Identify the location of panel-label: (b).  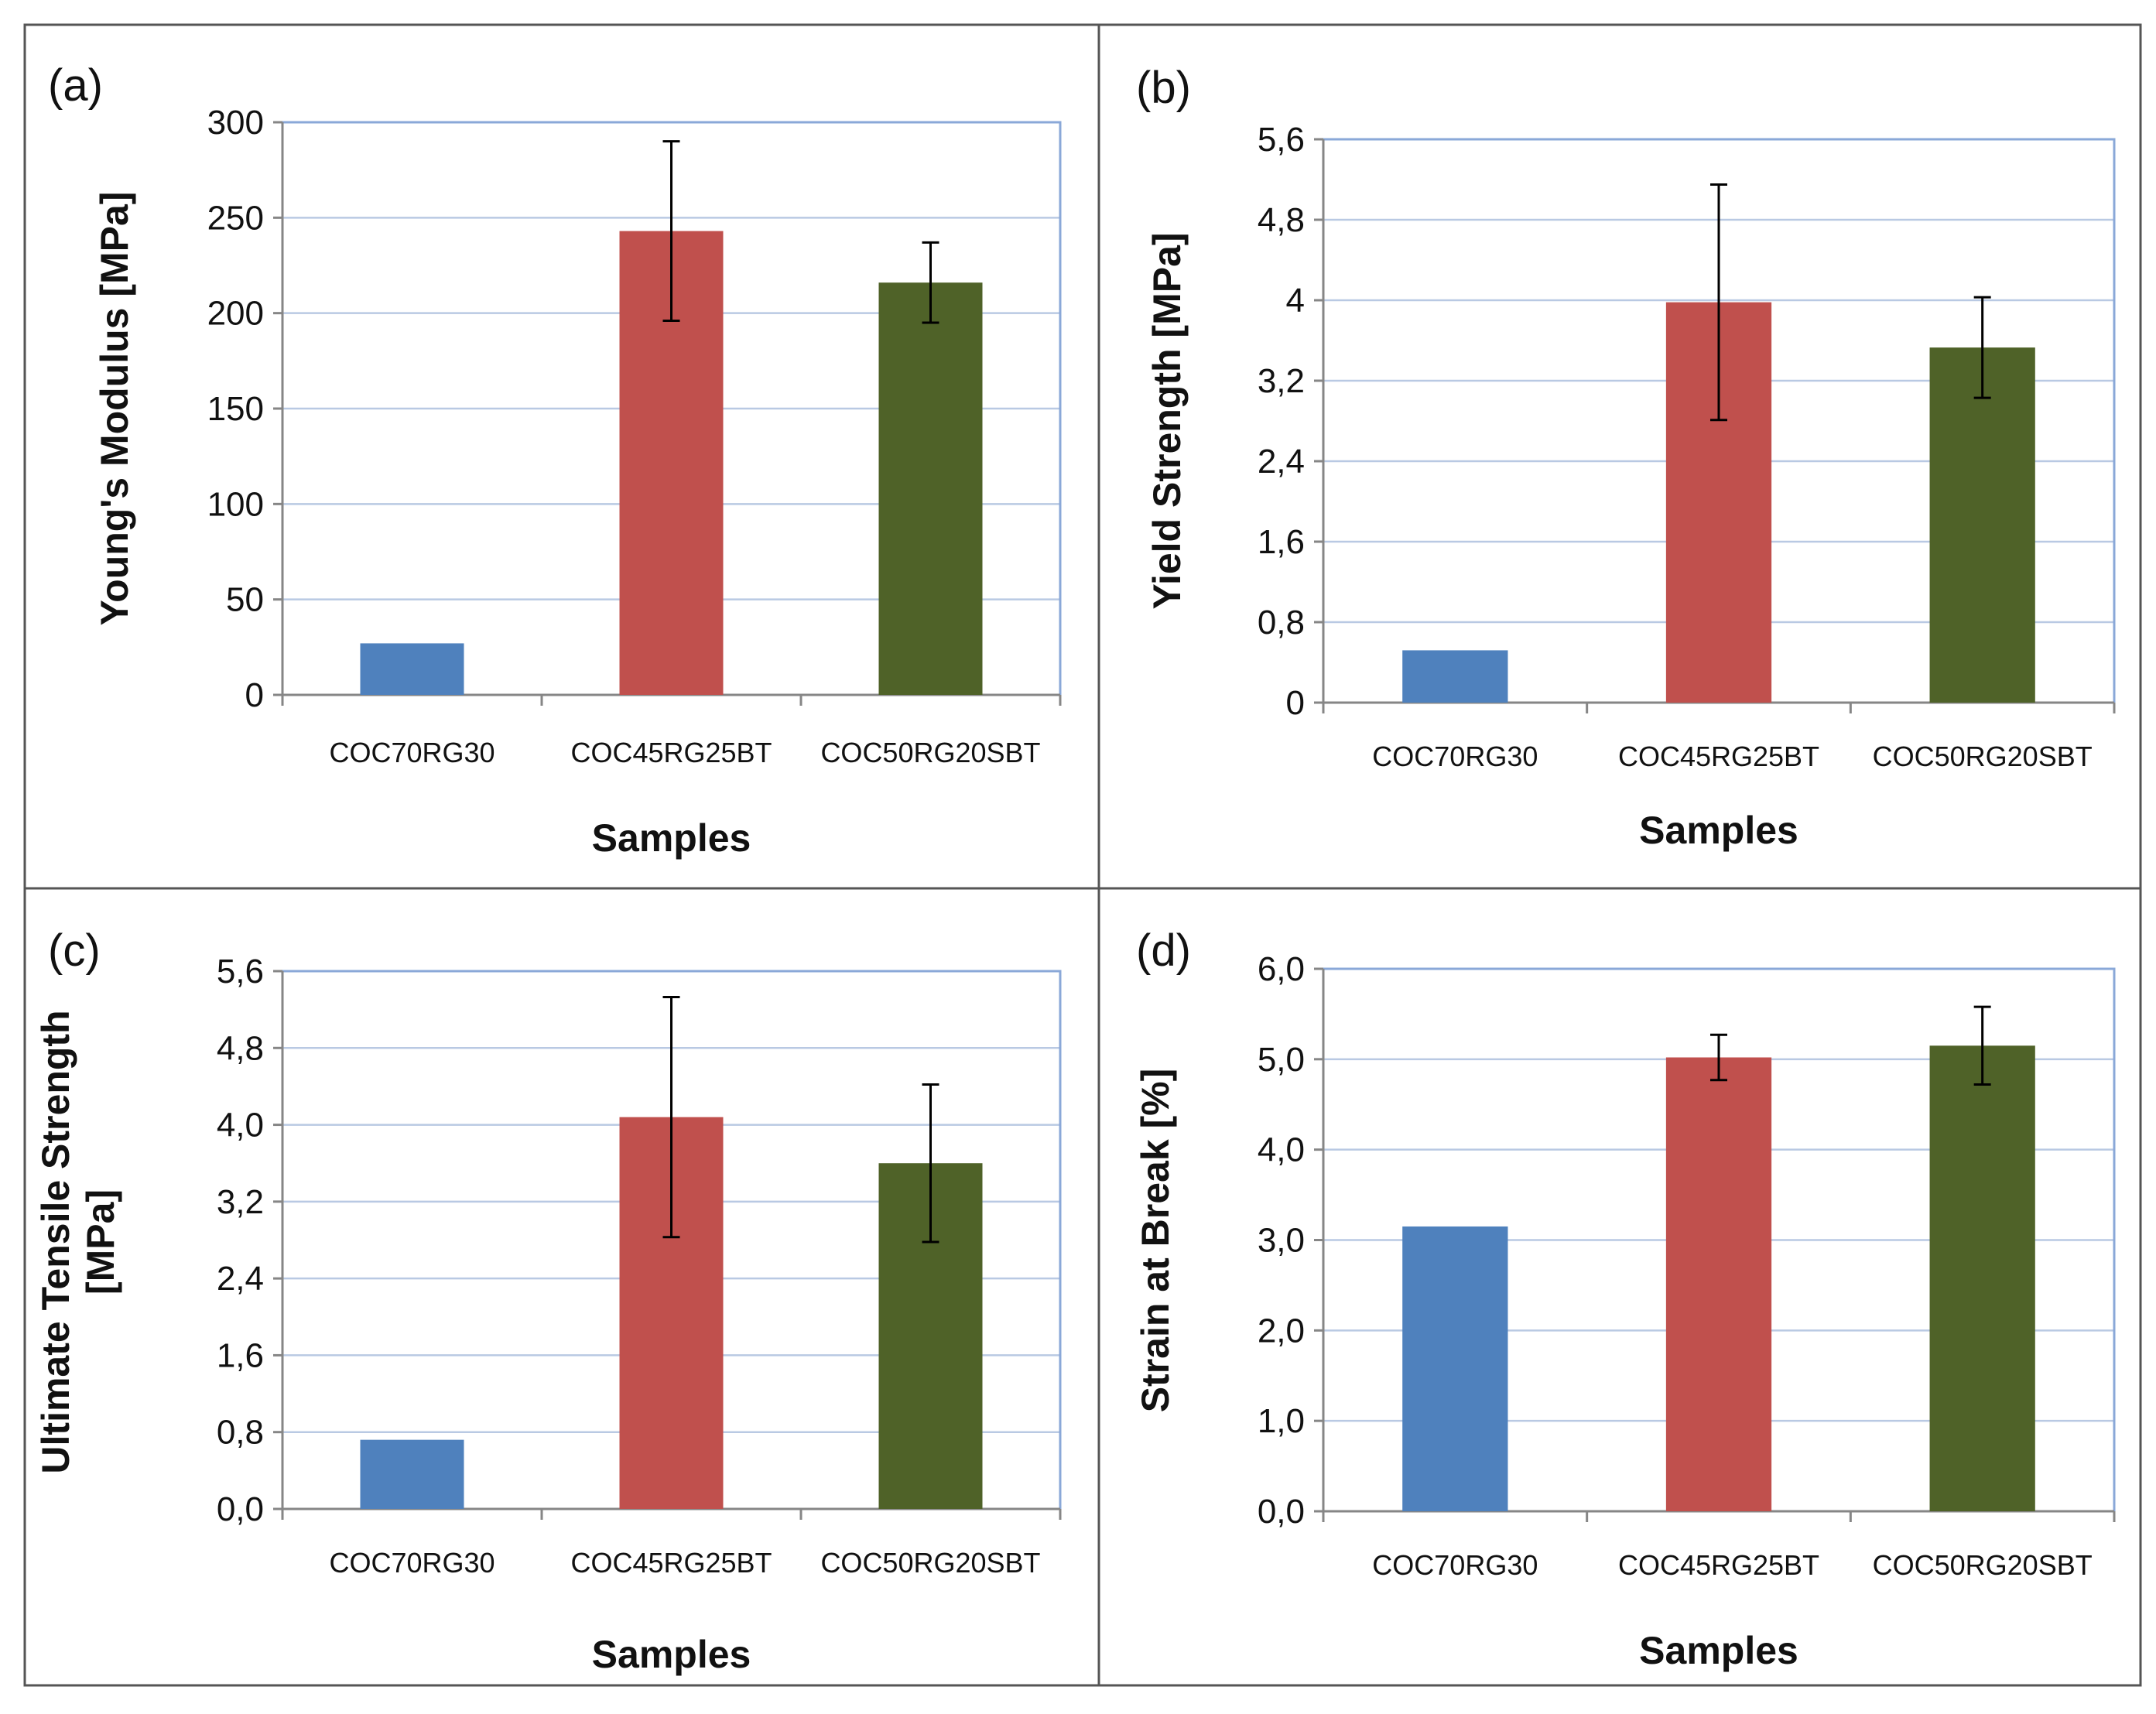
(1163, 88).